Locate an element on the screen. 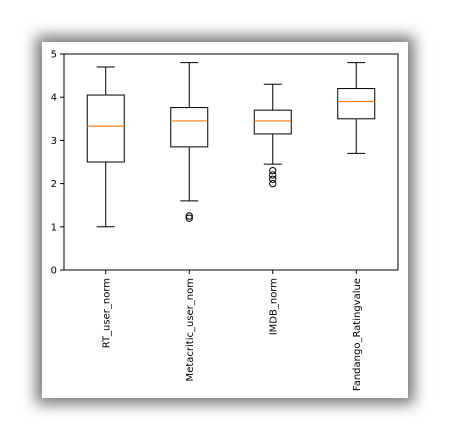 This screenshot has width=450, height=441. x-tick-label: Fandango_Ratingvalue is located at coordinates (357, 334).